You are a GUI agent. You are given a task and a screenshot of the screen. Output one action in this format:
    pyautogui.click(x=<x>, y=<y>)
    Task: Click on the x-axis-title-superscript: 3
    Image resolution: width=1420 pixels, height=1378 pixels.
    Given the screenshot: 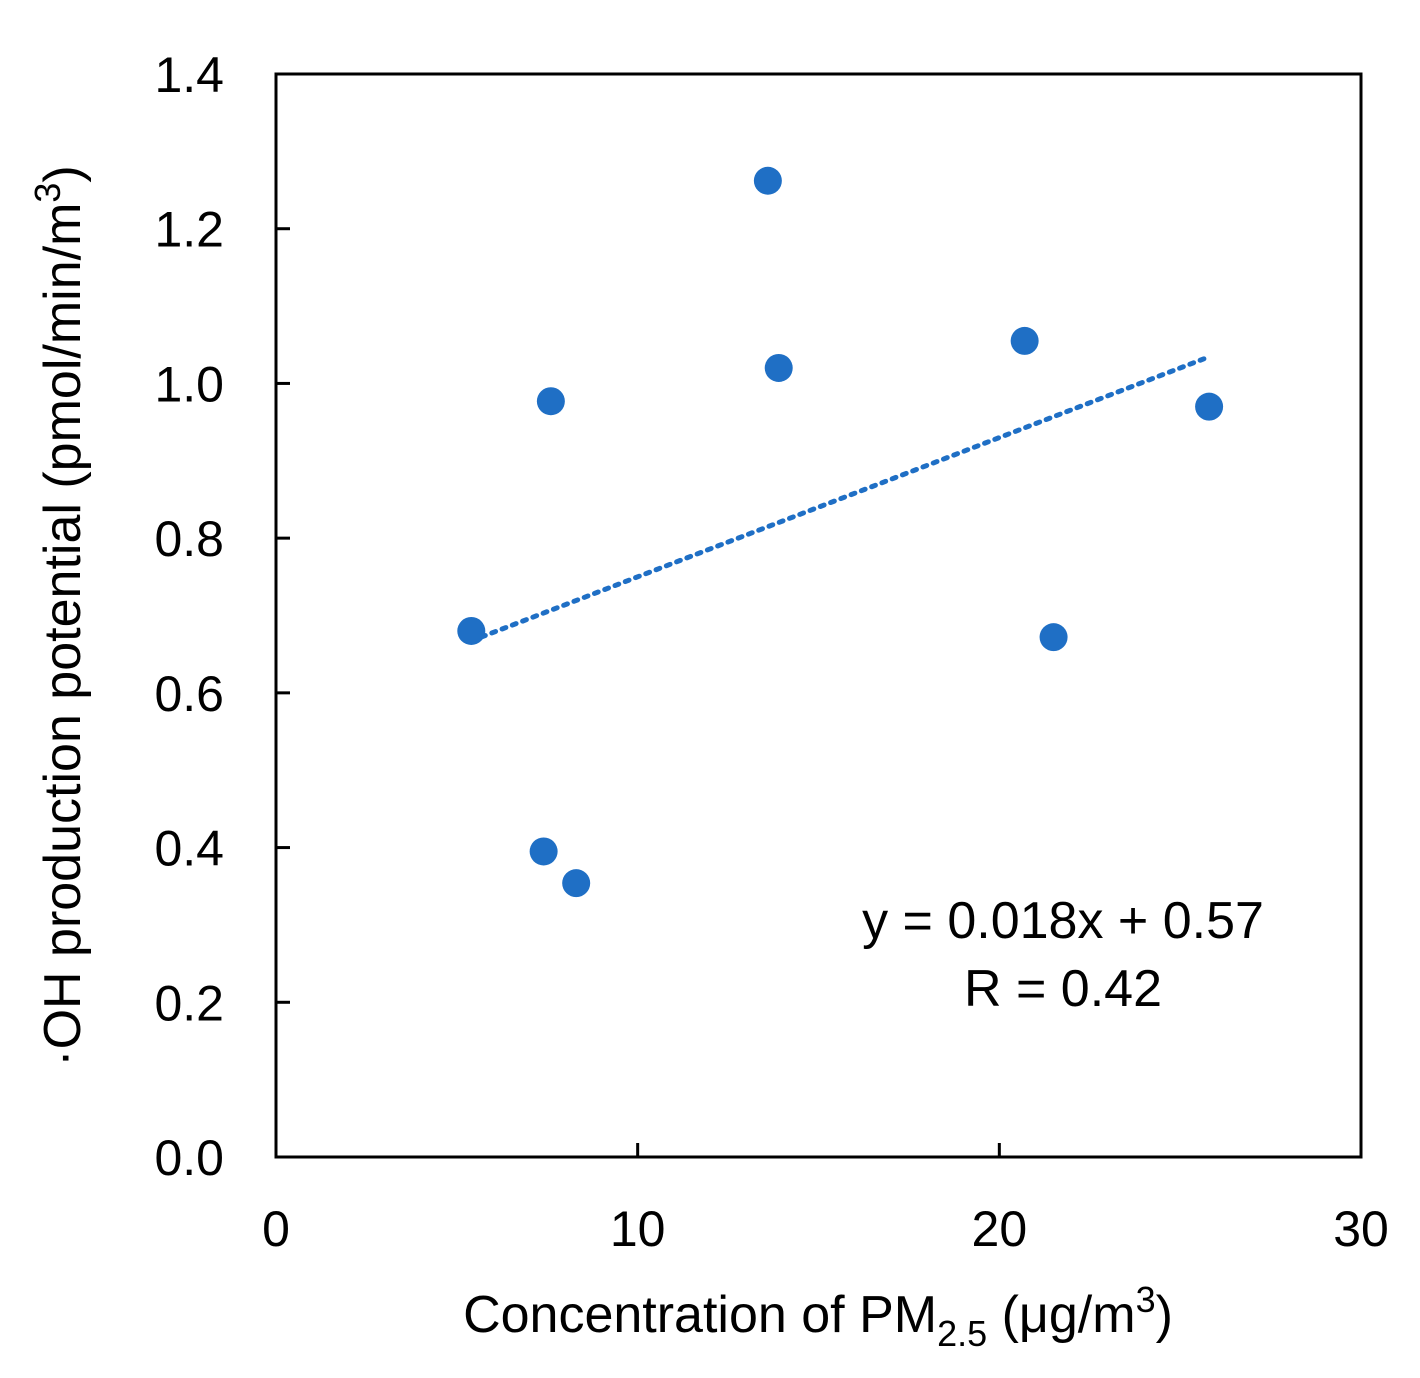 What is the action you would take?
    pyautogui.click(x=1146, y=1299)
    